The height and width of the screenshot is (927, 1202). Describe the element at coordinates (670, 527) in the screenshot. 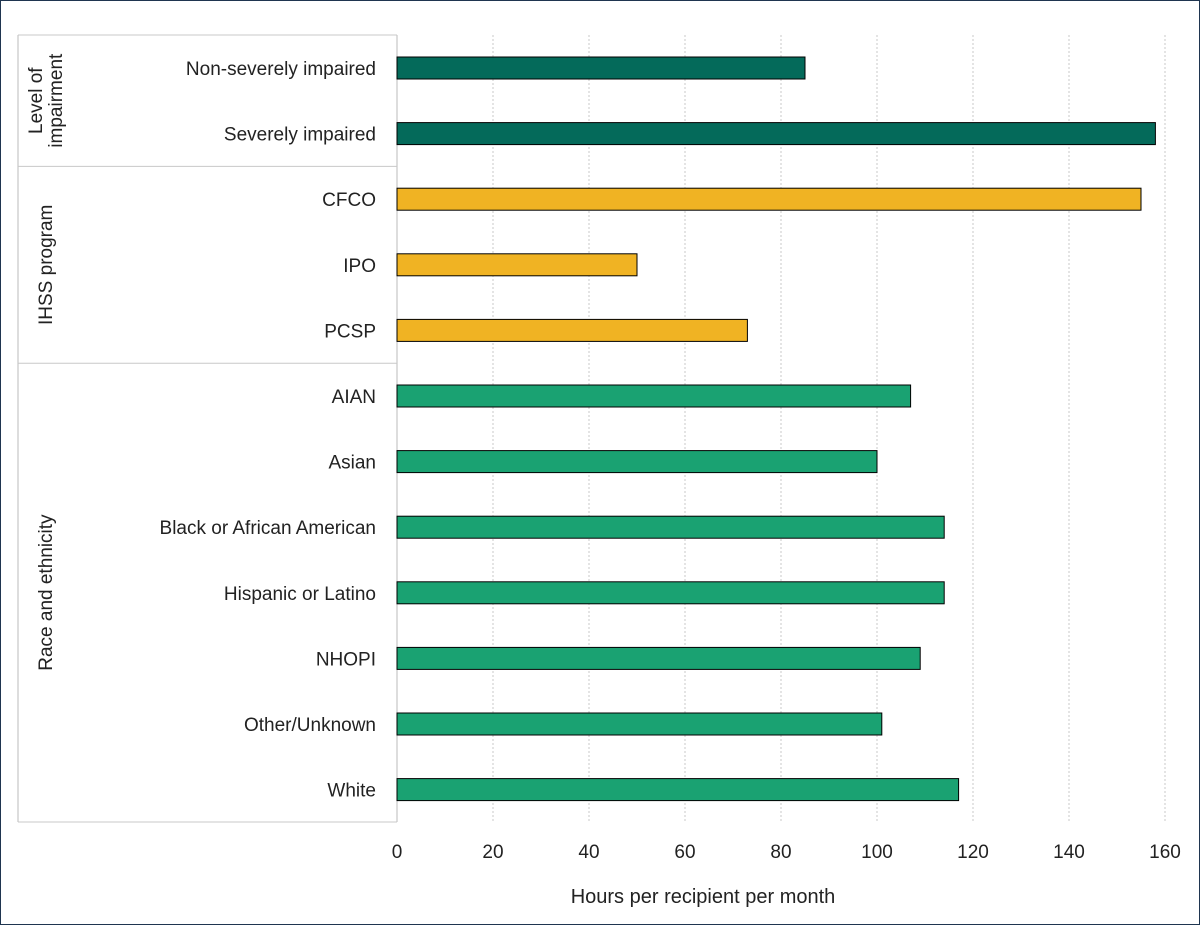

I see `bar-black-or-african-american` at that location.